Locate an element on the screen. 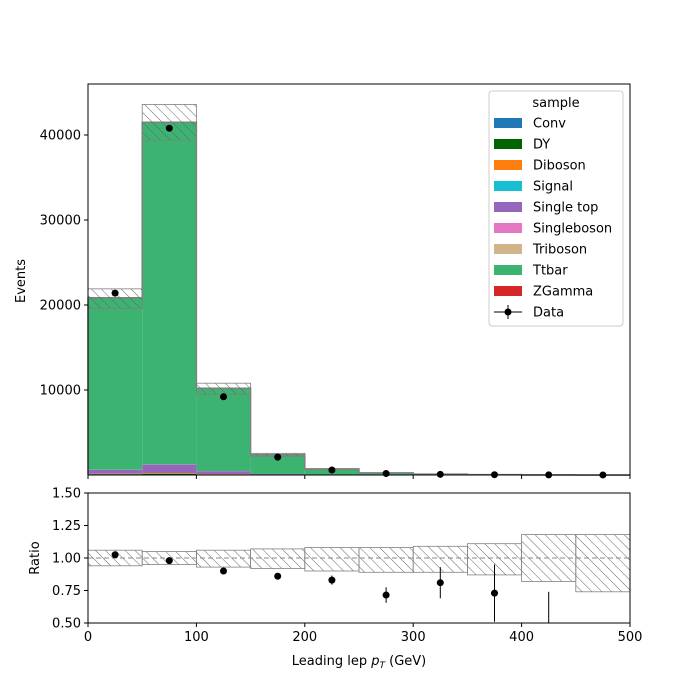 This screenshot has width=700, height=700. ratio-y-tick-label: 0.75 is located at coordinates (66, 591).